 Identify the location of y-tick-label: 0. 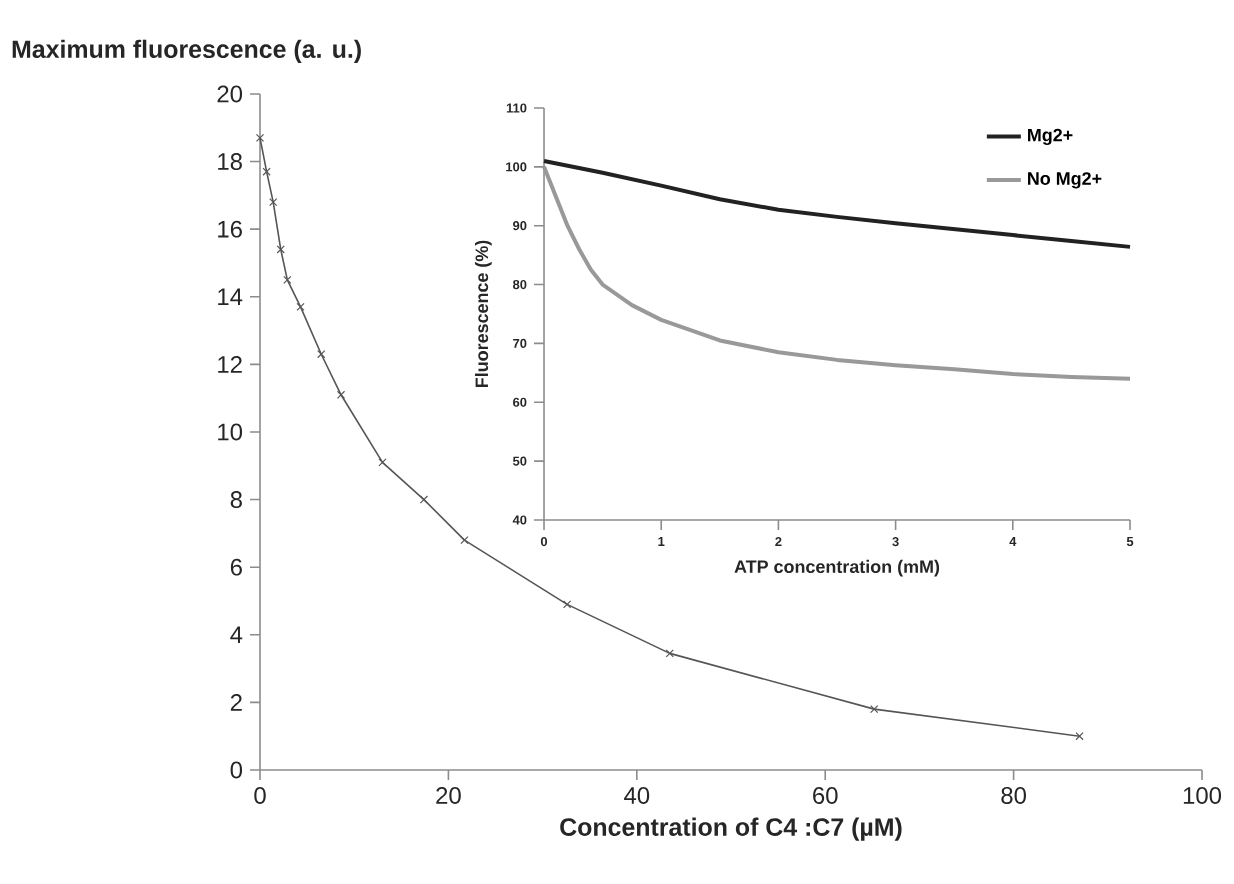
(236, 770).